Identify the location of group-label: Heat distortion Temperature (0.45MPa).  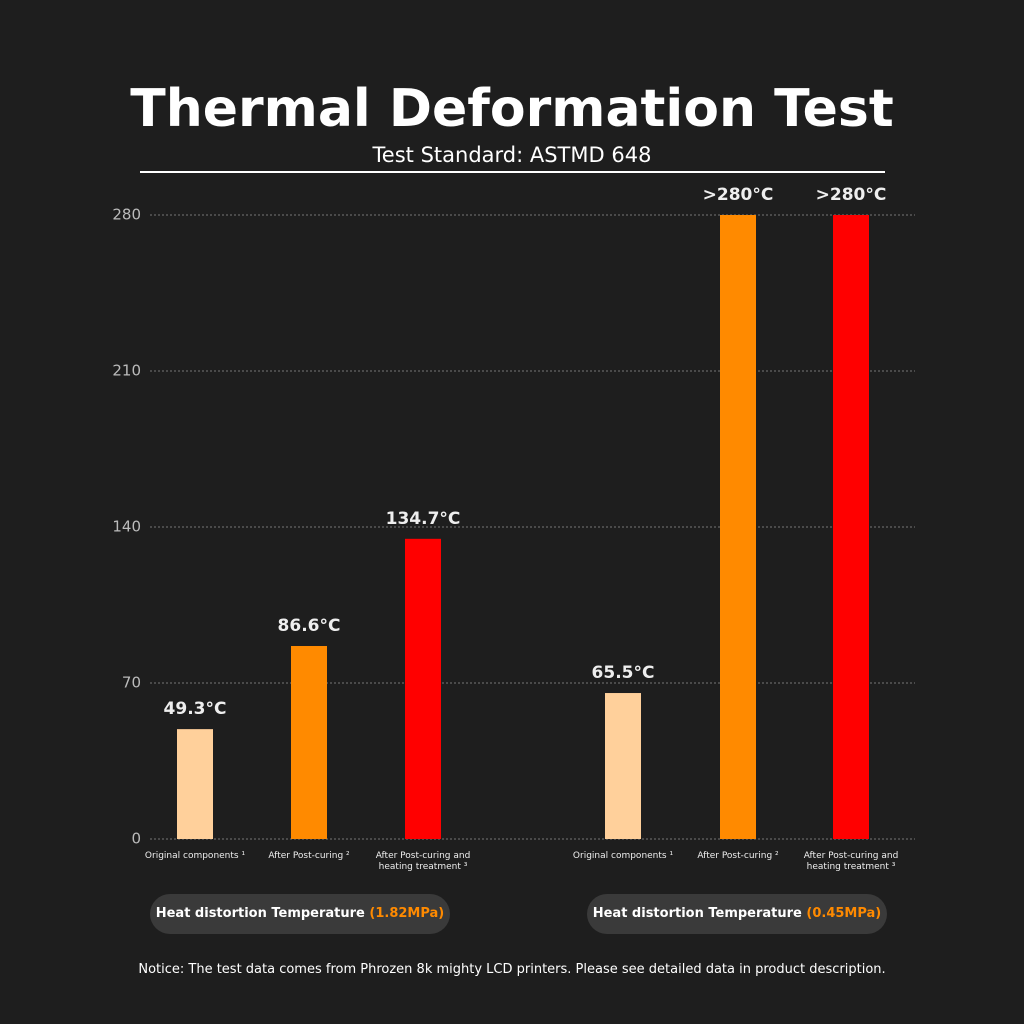
(737, 914).